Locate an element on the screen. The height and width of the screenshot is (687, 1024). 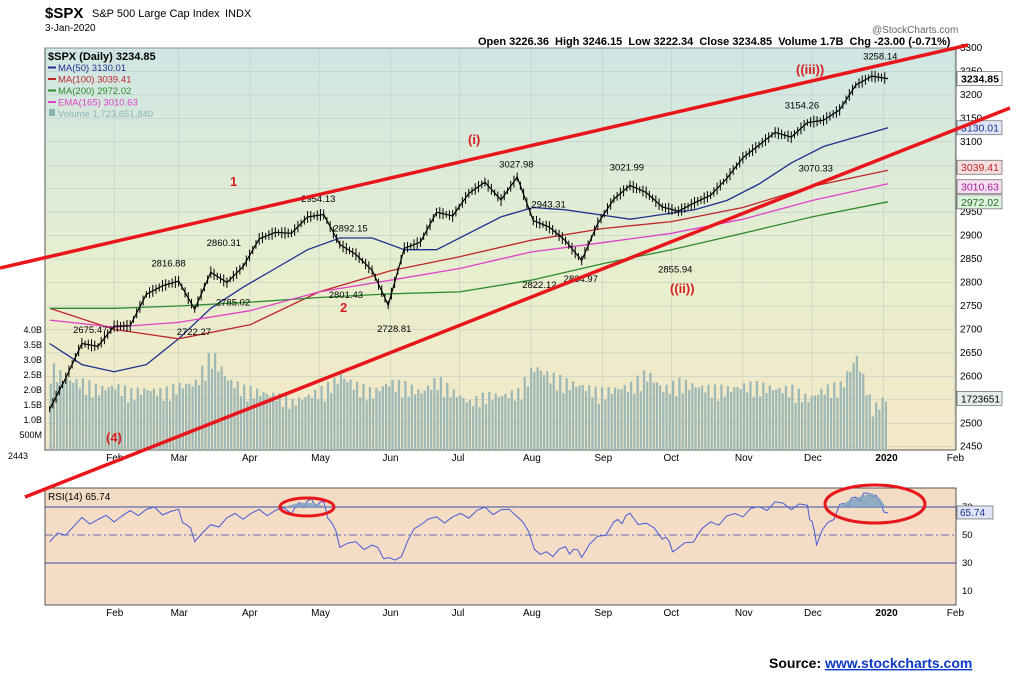
price-annotation: 2675.47 is located at coordinates (90, 330).